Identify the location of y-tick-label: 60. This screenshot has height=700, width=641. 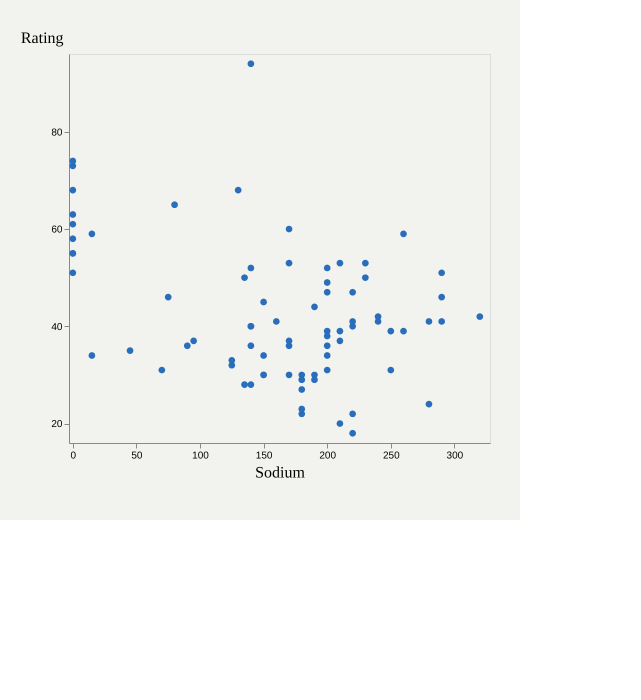
(57, 230).